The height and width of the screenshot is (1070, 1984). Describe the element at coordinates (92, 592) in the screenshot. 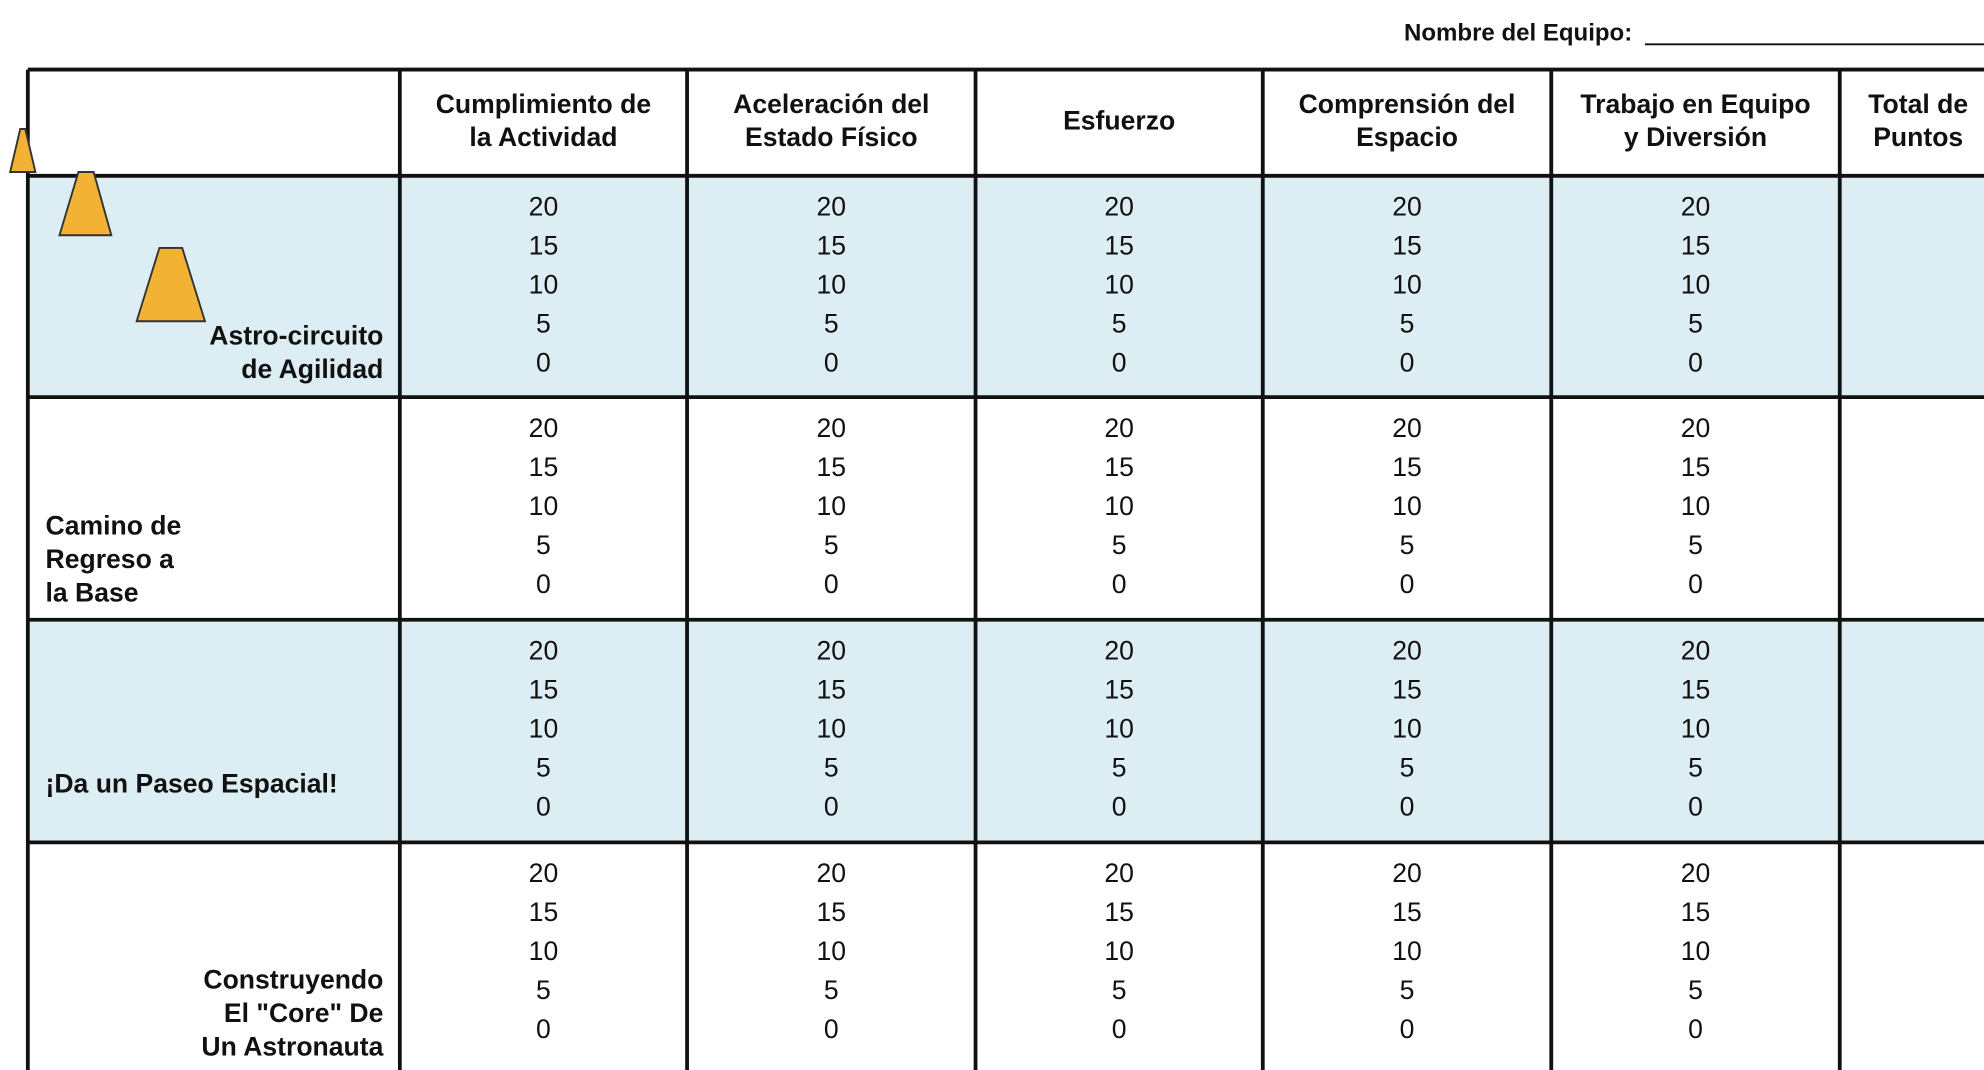

I see `row-label: la Base` at that location.